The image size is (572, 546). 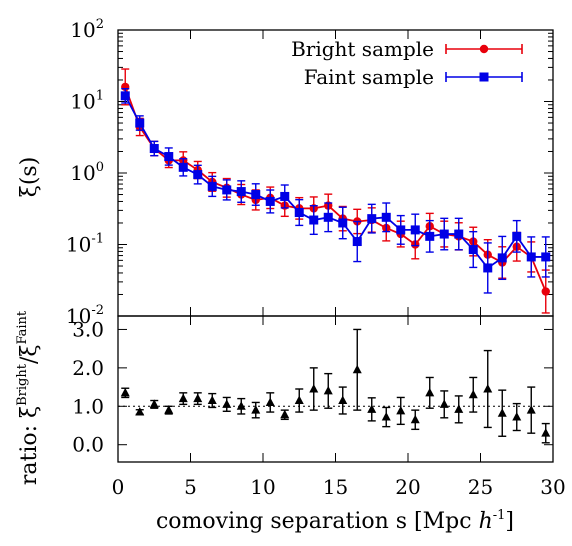 What do you see at coordinates (335, 487) in the screenshot?
I see `x-tick-label: 15` at bounding box center [335, 487].